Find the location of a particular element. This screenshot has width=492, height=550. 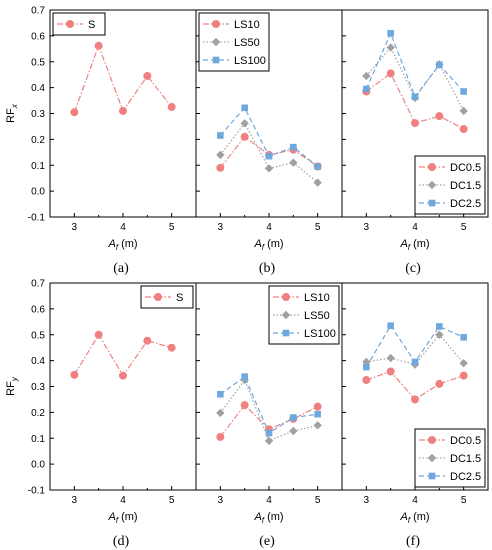

panel-label: (c) is located at coordinates (413, 268).